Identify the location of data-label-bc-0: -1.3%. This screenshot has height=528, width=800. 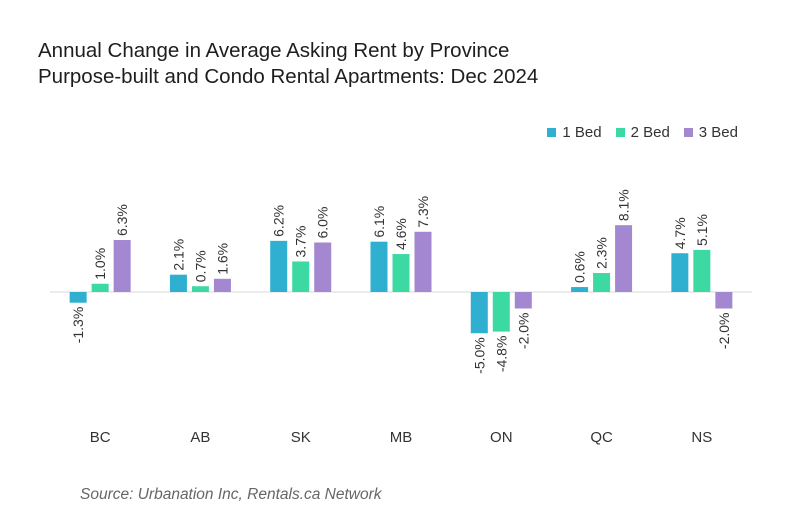
(78, 325).